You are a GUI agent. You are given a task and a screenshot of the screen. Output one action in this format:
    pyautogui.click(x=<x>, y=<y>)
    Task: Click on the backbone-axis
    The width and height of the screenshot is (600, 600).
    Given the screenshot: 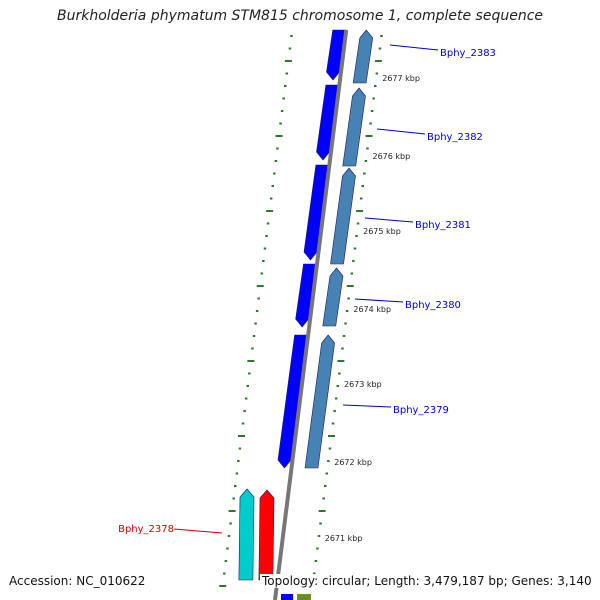 What is the action you would take?
    pyautogui.click(x=311, y=314)
    